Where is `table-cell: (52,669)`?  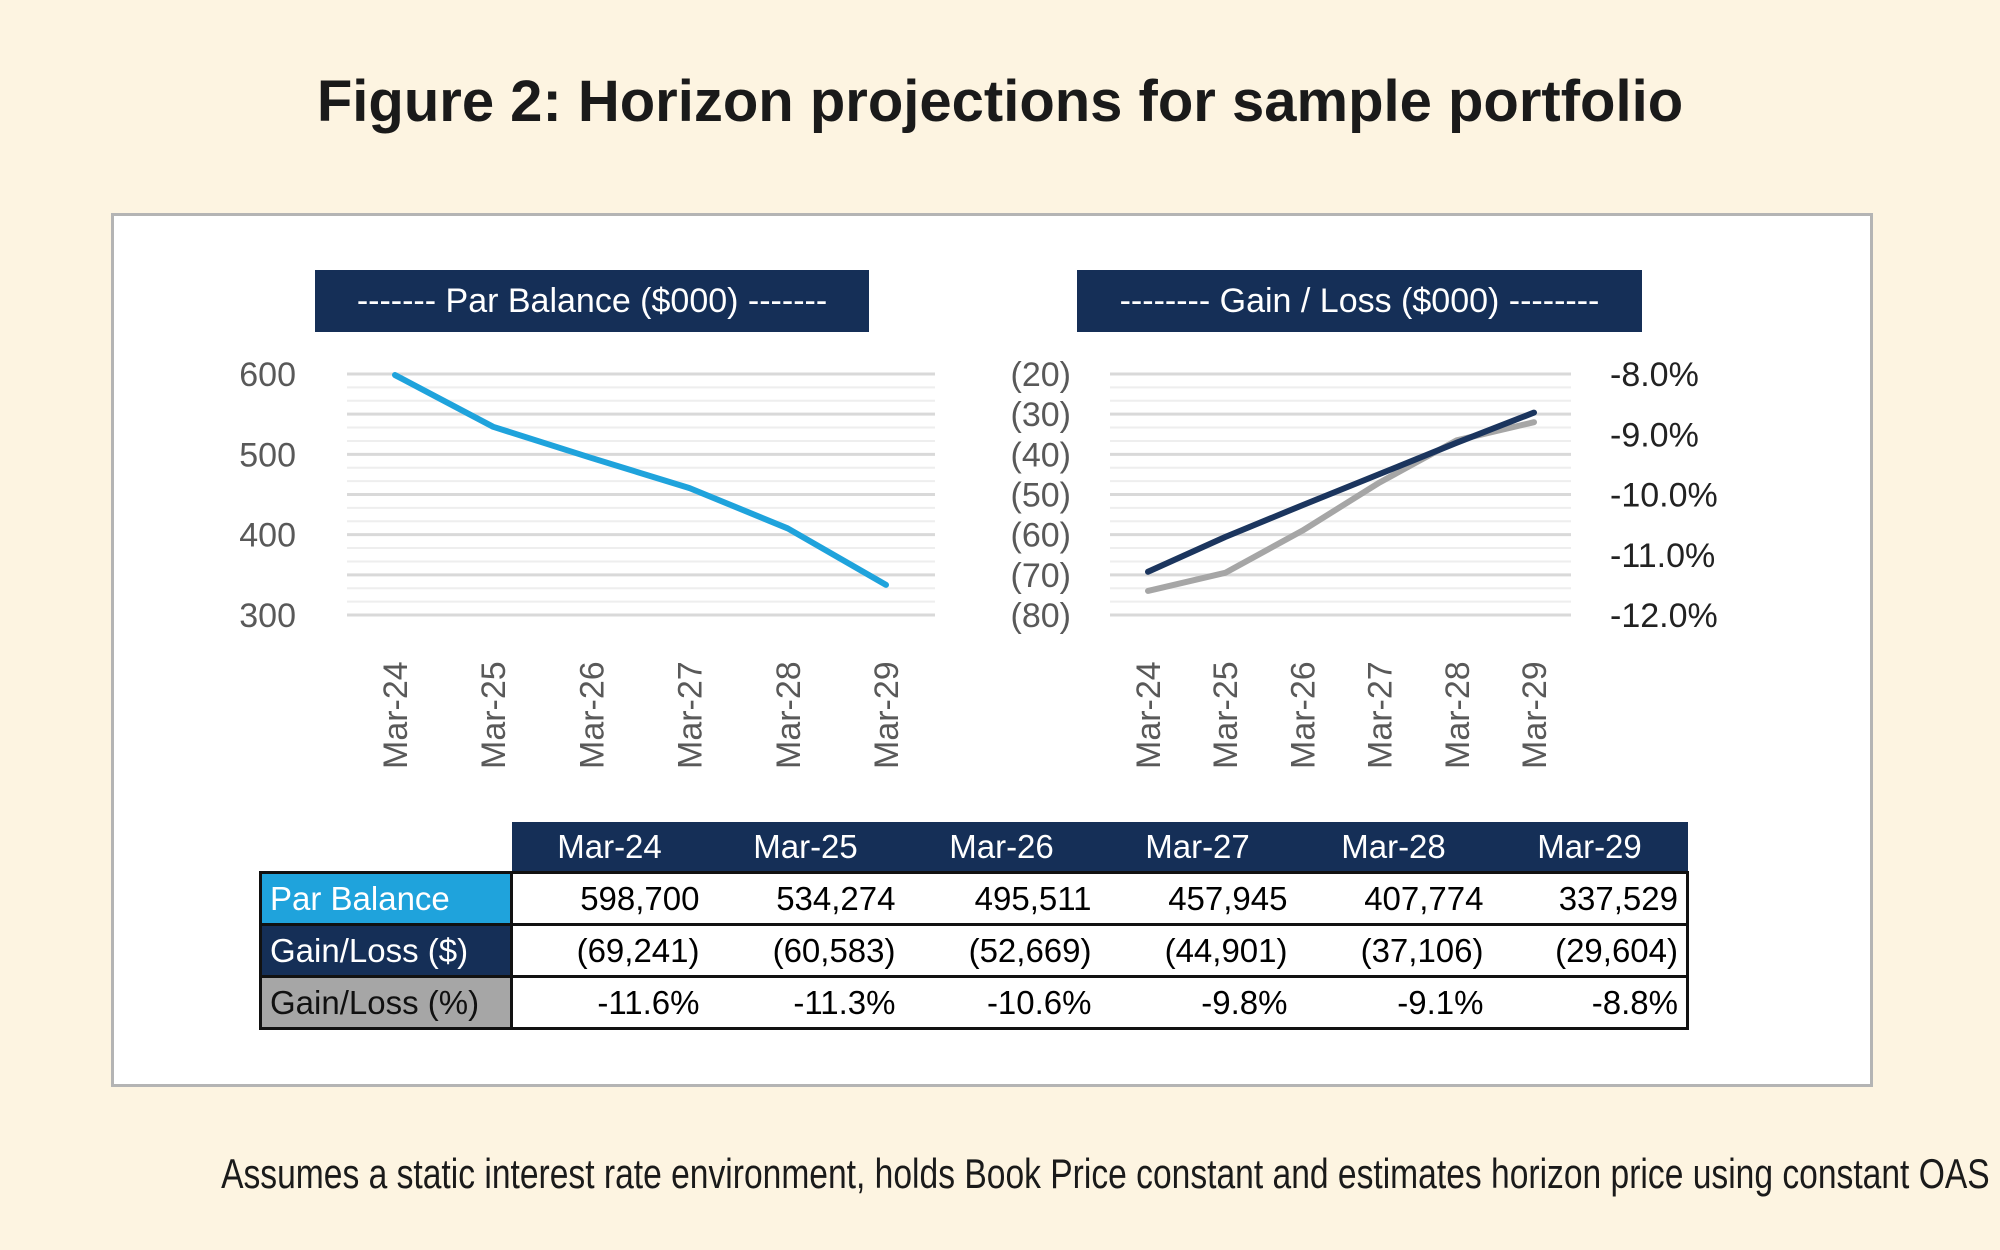 table-cell: (52,669) is located at coordinates (1001, 950).